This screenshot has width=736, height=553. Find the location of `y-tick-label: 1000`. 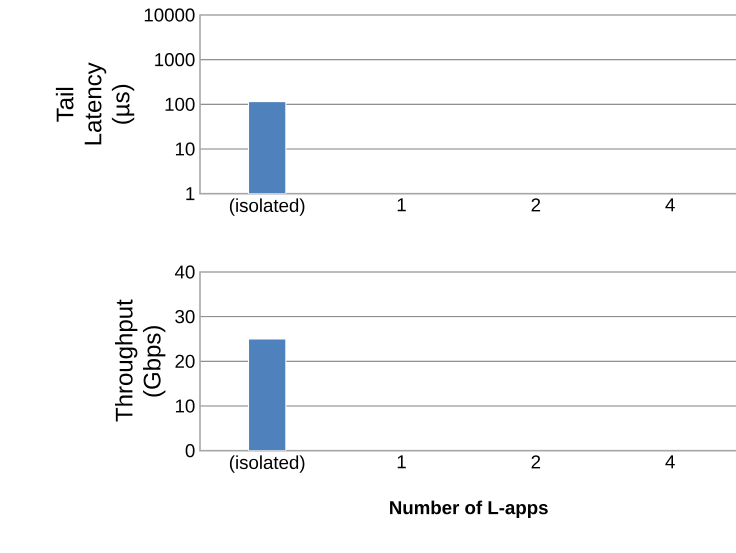

y-tick-label: 1000 is located at coordinates (175, 59).